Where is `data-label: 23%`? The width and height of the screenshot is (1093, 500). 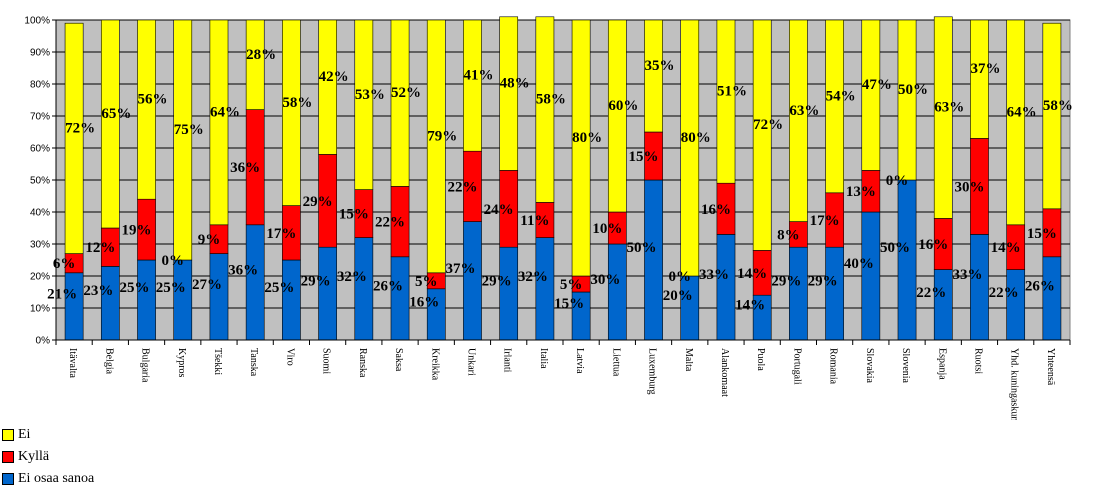 data-label: 23% is located at coordinates (98, 291).